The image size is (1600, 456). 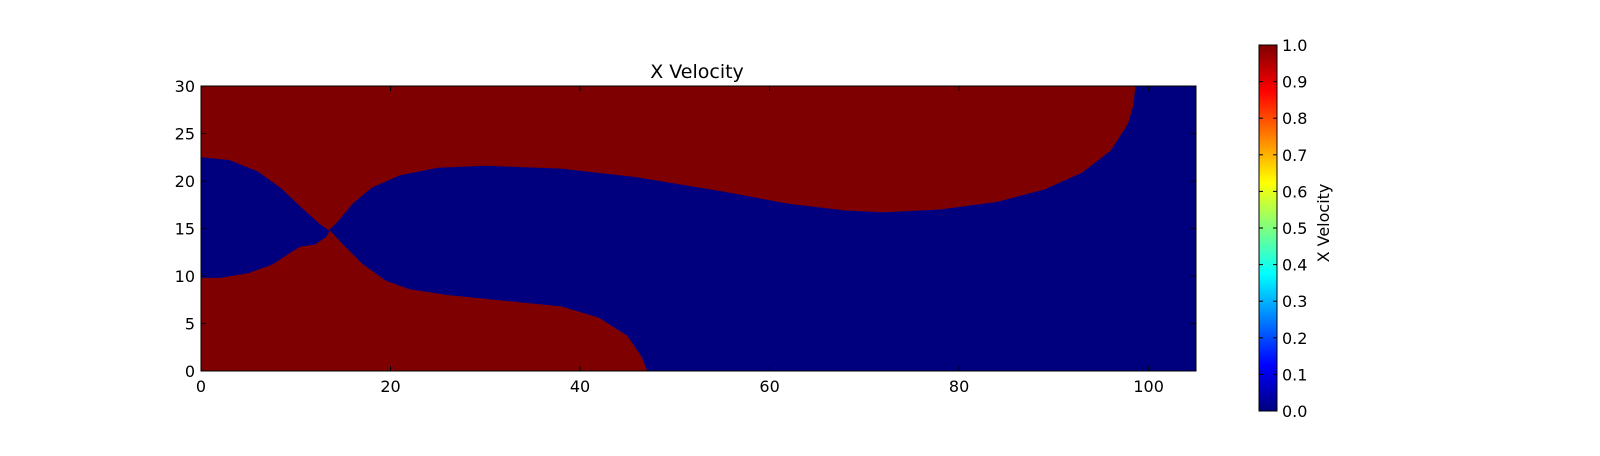 I want to click on colorbar: 0.0 0.1 0.2 0.3 0.4 0.5 0.6 0.7 0.8 0.9 1.0, so click(x=1282, y=228).